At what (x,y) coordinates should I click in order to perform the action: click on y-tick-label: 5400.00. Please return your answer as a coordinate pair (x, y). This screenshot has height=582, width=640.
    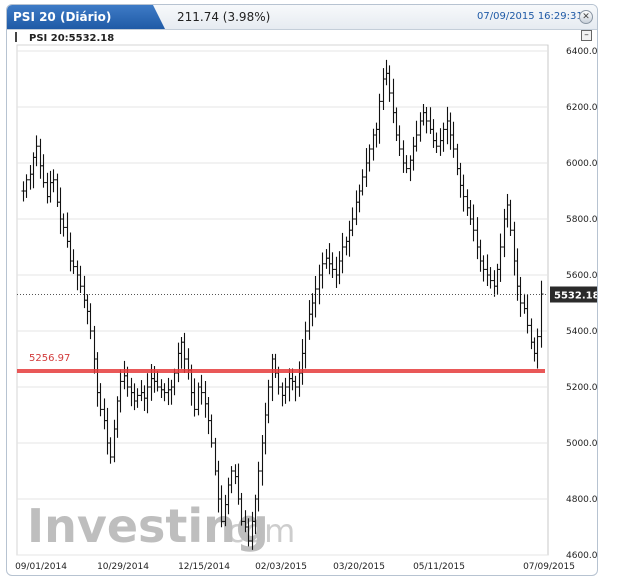
    Looking at the image, I should click on (581, 332).